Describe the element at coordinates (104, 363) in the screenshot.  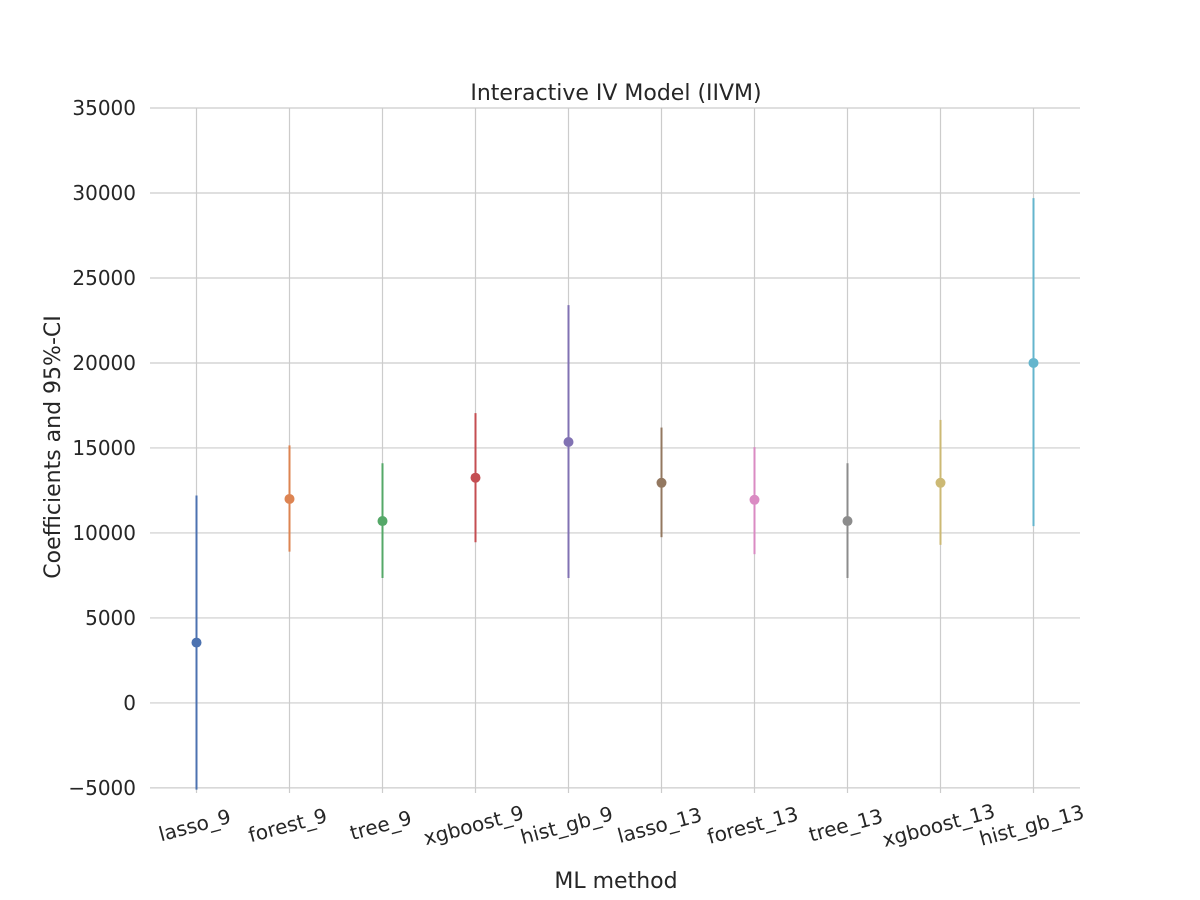
I see `y-tick-label: 20000` at that location.